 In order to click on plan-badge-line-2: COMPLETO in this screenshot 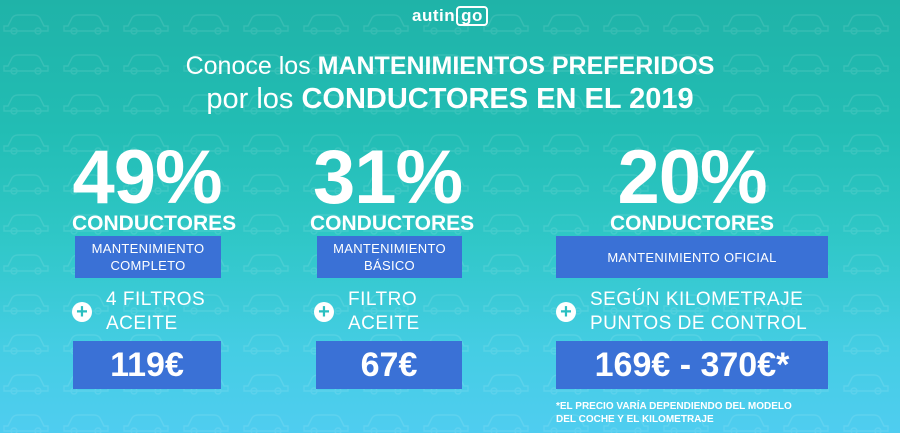, I will do `click(148, 265)`.